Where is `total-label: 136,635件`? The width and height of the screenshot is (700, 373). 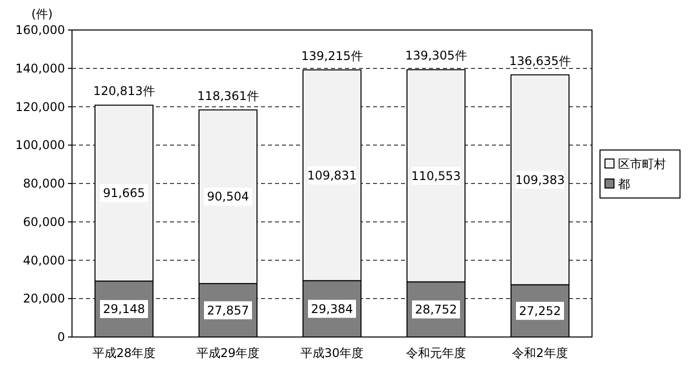
total-label: 136,635件 is located at coordinates (540, 61).